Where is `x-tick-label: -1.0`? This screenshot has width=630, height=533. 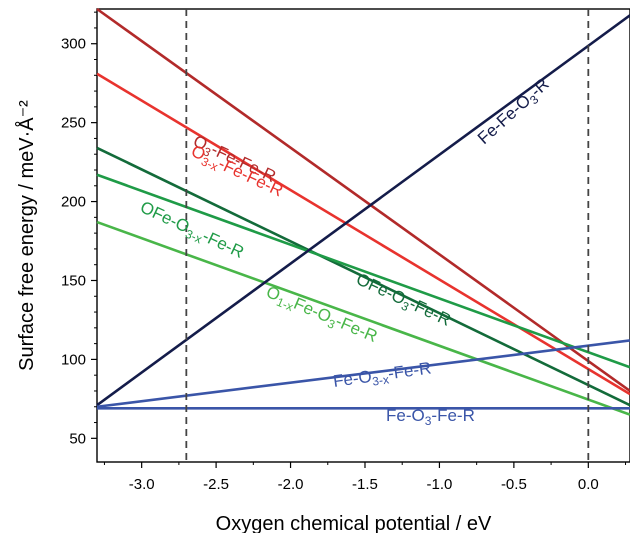
x-tick-label: -1.0 is located at coordinates (440, 484).